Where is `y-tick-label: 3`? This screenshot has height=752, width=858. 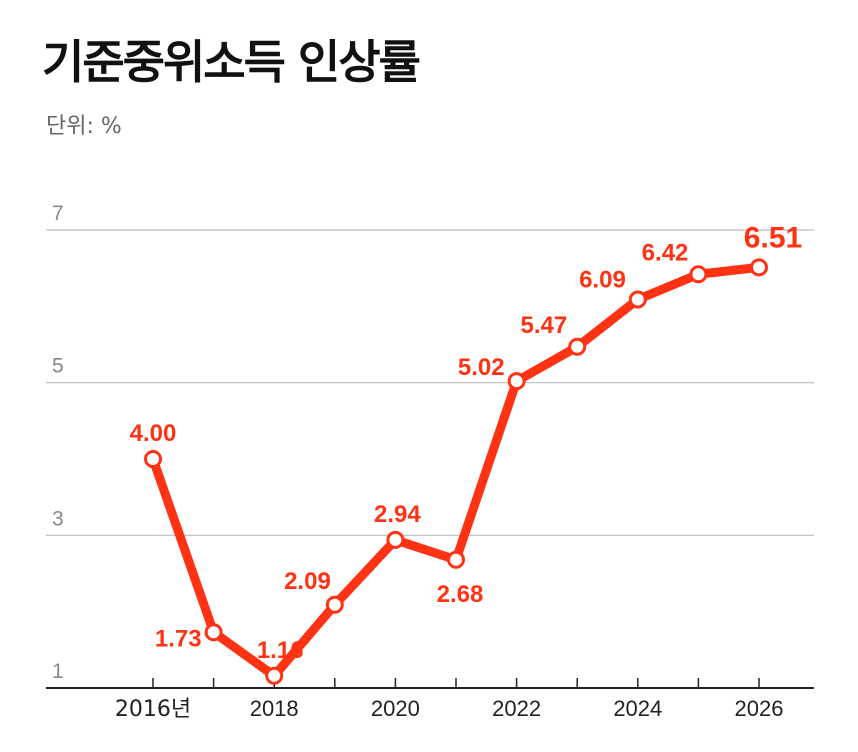 y-tick-label: 3 is located at coordinates (58, 518).